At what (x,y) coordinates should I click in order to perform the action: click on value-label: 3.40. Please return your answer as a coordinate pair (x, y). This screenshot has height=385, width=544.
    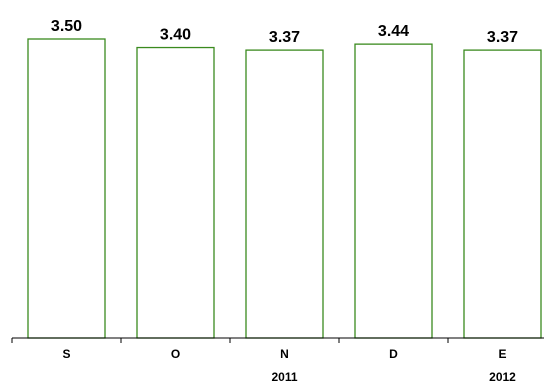
    Looking at the image, I should click on (175, 35).